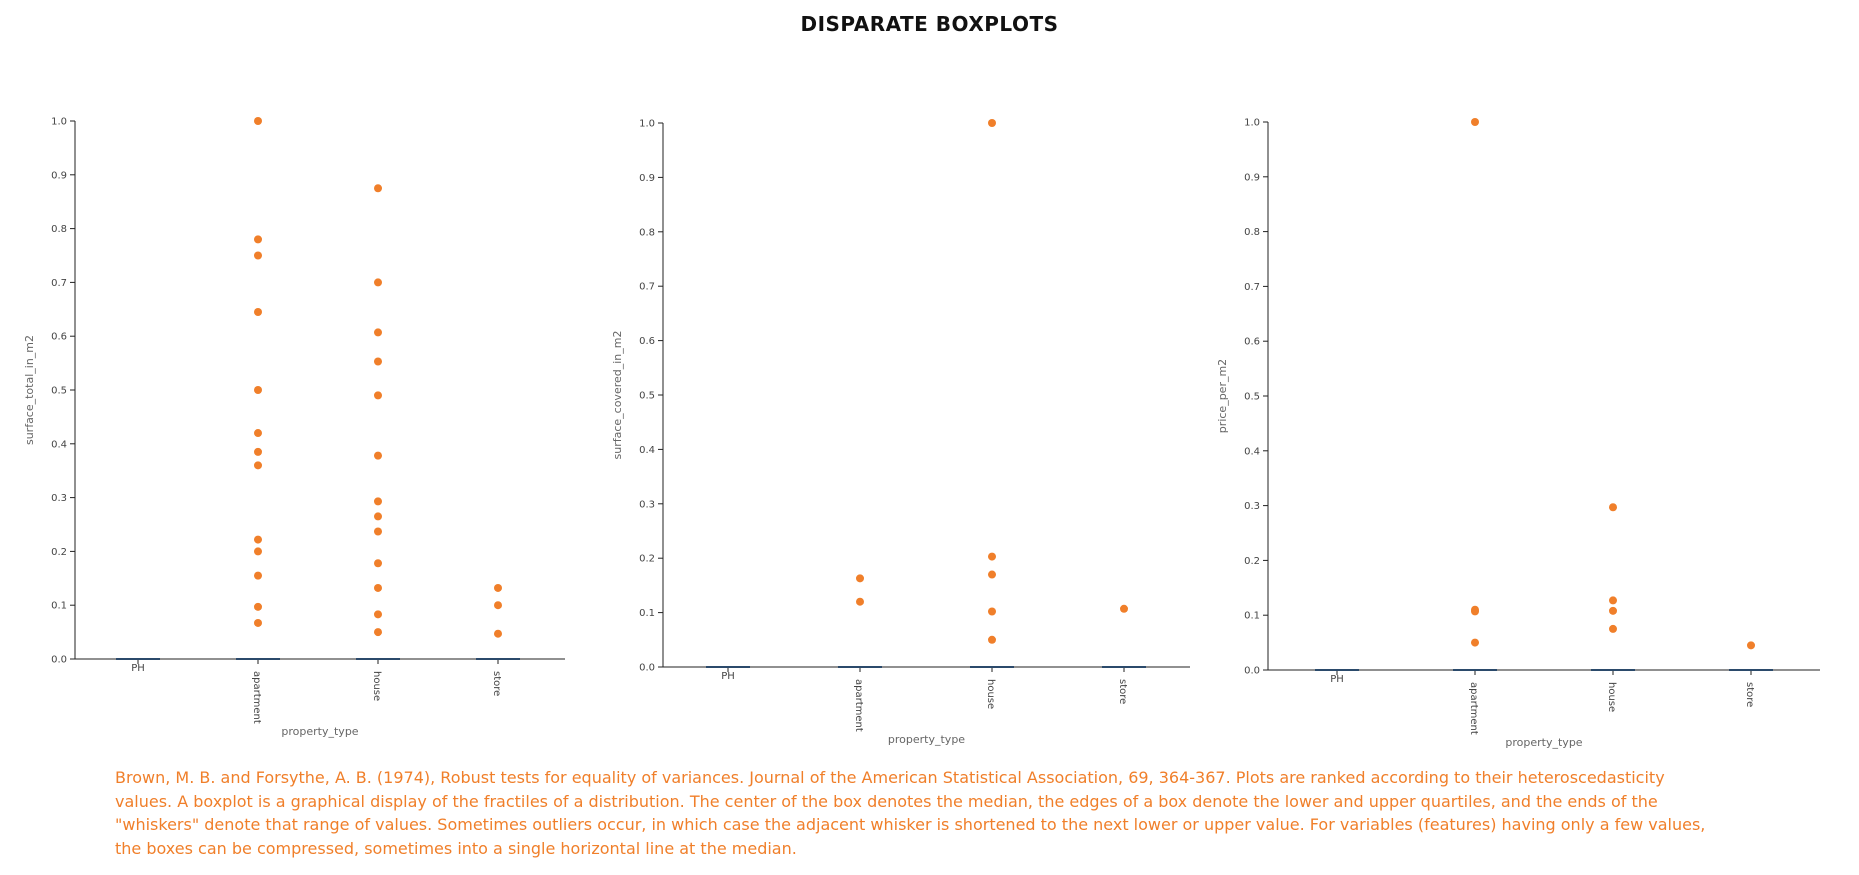 This screenshot has width=1859, height=875. Describe the element at coordinates (59, 552) in the screenshot. I see `y-tick-label-1: 0.2` at that location.